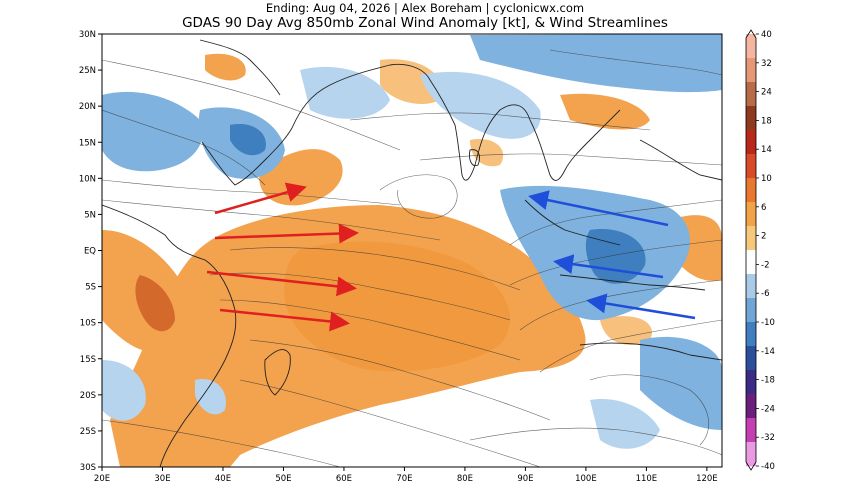 The width and height of the screenshot is (850, 489). I want to click on negative-anomaly-madagascar, so click(210, 397).